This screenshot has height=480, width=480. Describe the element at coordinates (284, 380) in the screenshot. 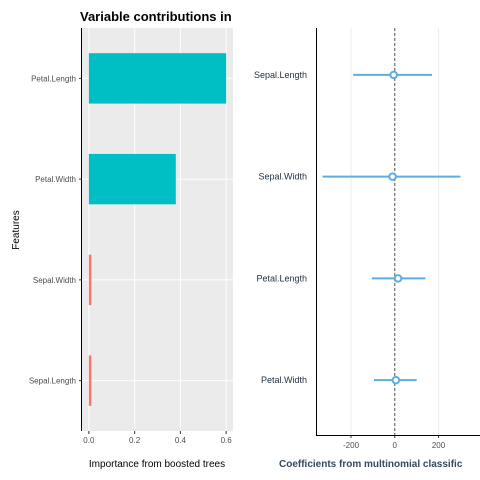

I see `coefficients-y-tick-label: Petal.Width` at that location.